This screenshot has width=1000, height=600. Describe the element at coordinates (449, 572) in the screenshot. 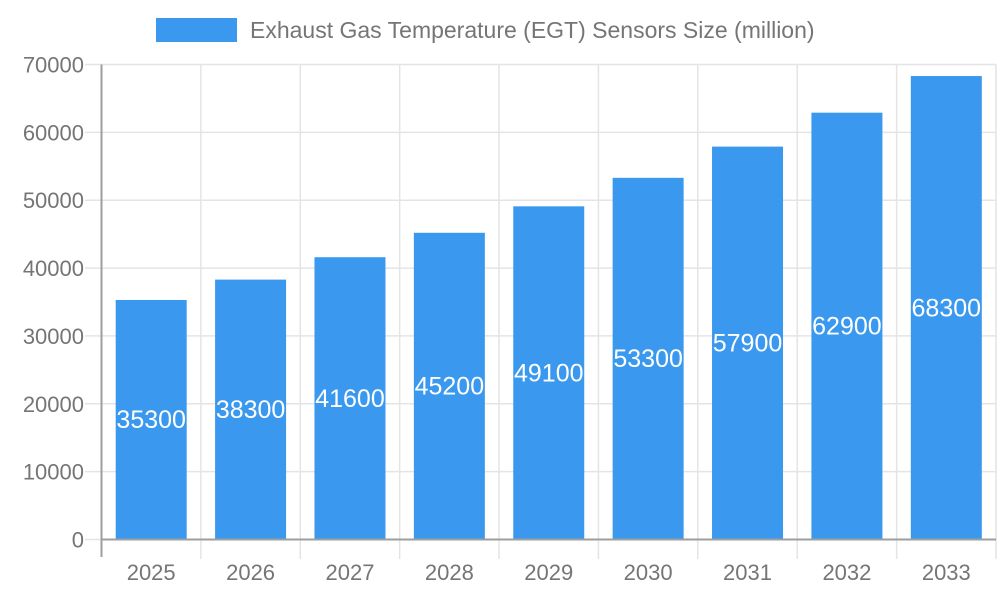

I see `x-tick-label: 2028` at that location.